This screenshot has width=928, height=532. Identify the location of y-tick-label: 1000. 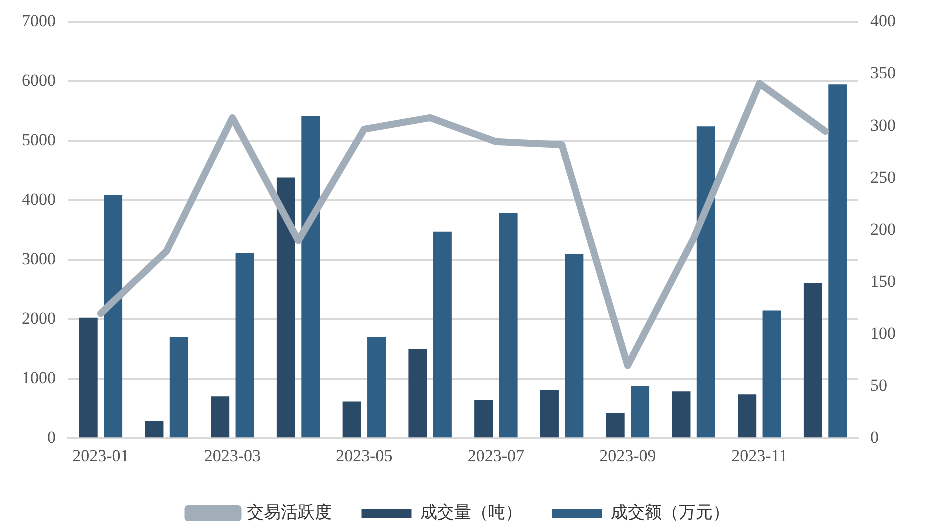
(39, 378).